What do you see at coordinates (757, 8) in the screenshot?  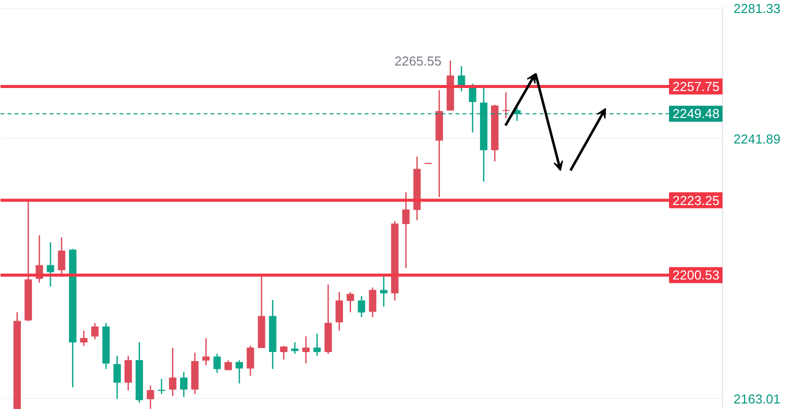 I see `y-tick-label: 2281.33` at bounding box center [757, 8].